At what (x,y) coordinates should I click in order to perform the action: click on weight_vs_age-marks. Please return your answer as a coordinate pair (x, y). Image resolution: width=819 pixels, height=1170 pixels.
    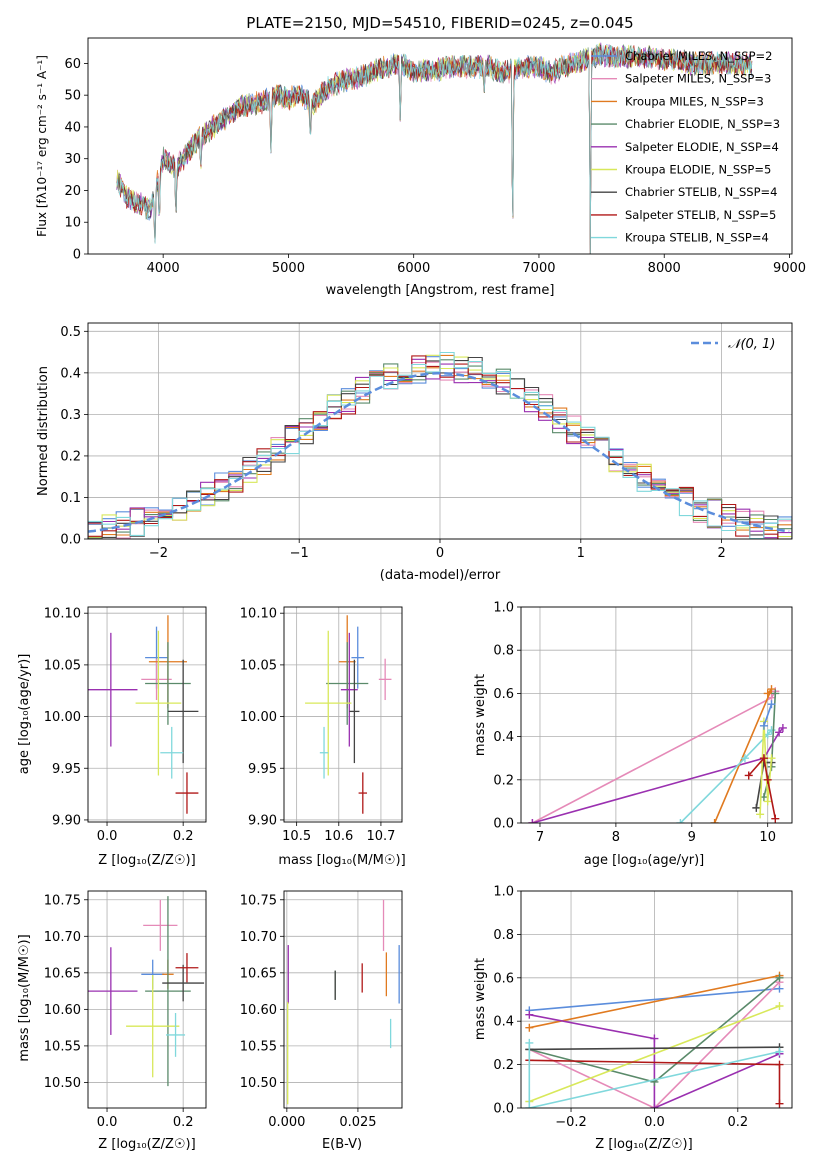
    Looking at the image, I should click on (657, 754).